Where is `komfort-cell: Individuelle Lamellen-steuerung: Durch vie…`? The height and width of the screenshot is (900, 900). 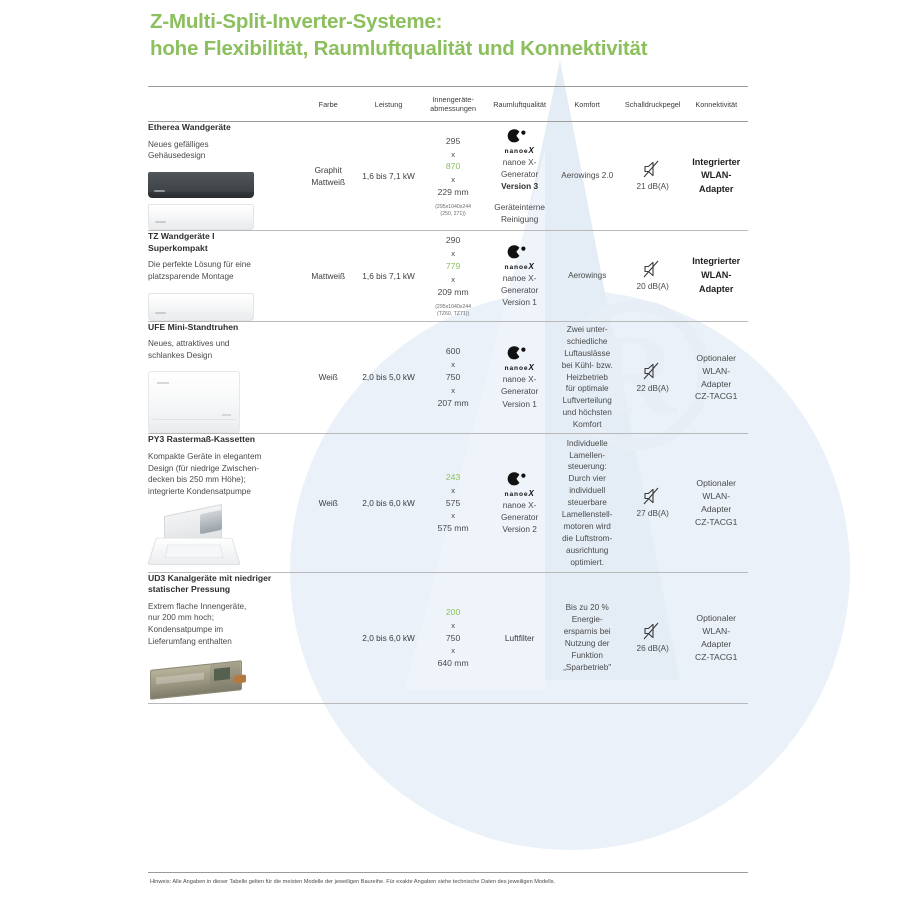
komfort-cell: Individuelle Lamellen-steuerung: Durch vie… is located at coordinates (587, 503).